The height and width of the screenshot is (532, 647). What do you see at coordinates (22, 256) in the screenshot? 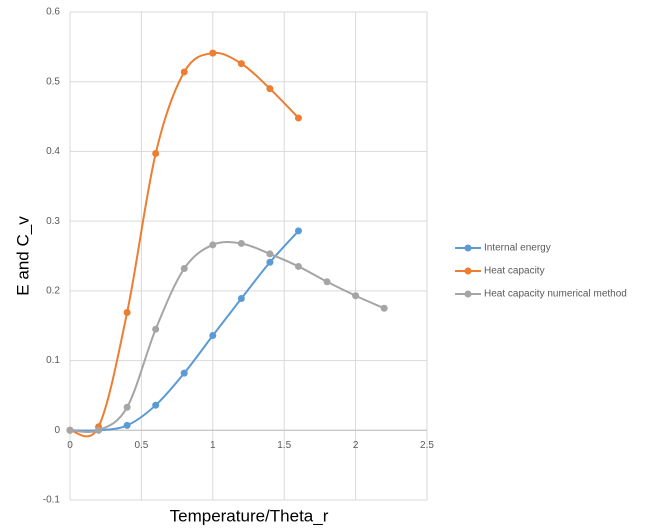
I see `y-axis-title: E and C_v` at bounding box center [22, 256].